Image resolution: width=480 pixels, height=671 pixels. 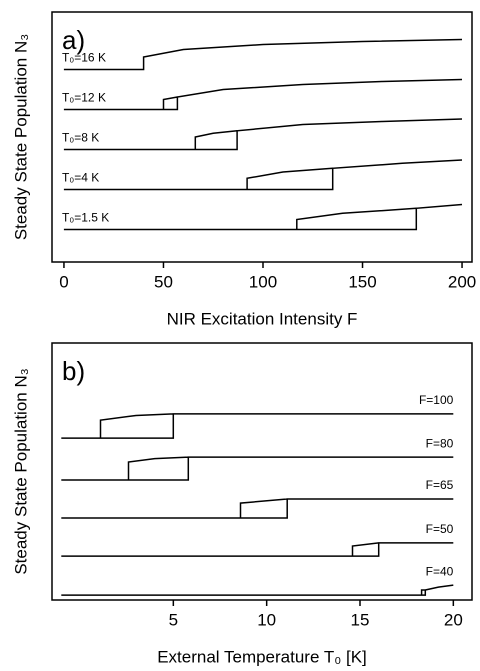 What do you see at coordinates (262, 318) in the screenshot?
I see `x-axis-label: NIR Excitation Intensity F` at bounding box center [262, 318].